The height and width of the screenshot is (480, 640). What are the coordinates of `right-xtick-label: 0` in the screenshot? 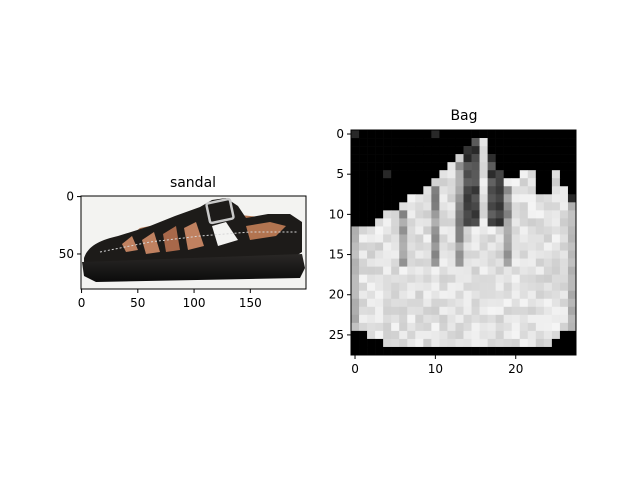 It's located at (355, 369).